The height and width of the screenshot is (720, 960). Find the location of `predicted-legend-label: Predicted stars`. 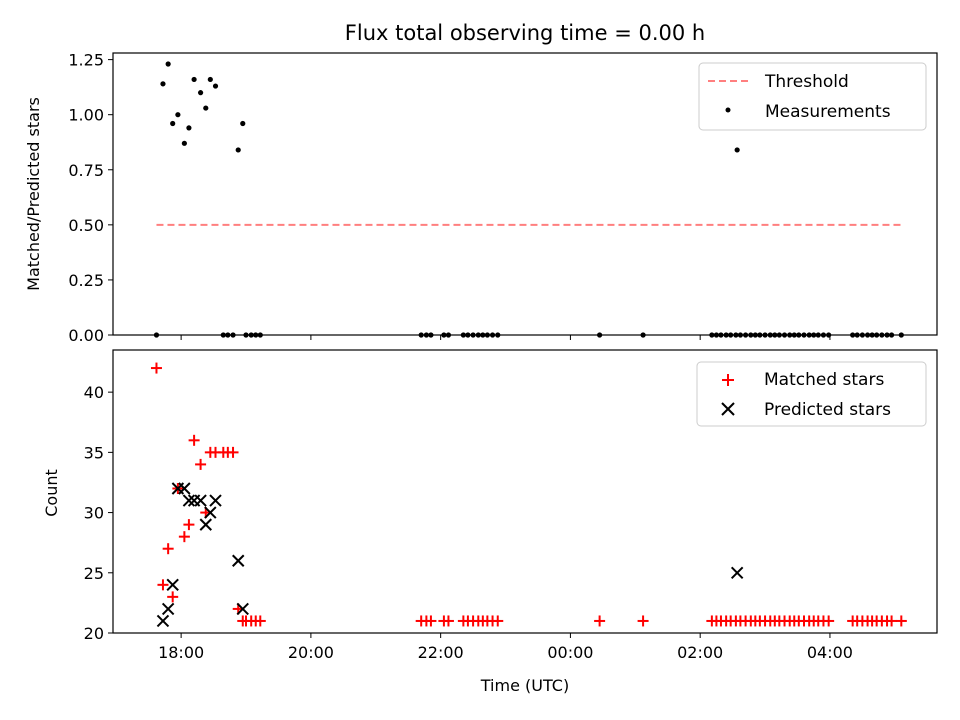

predicted-legend-label: Predicted stars is located at coordinates (827, 410).